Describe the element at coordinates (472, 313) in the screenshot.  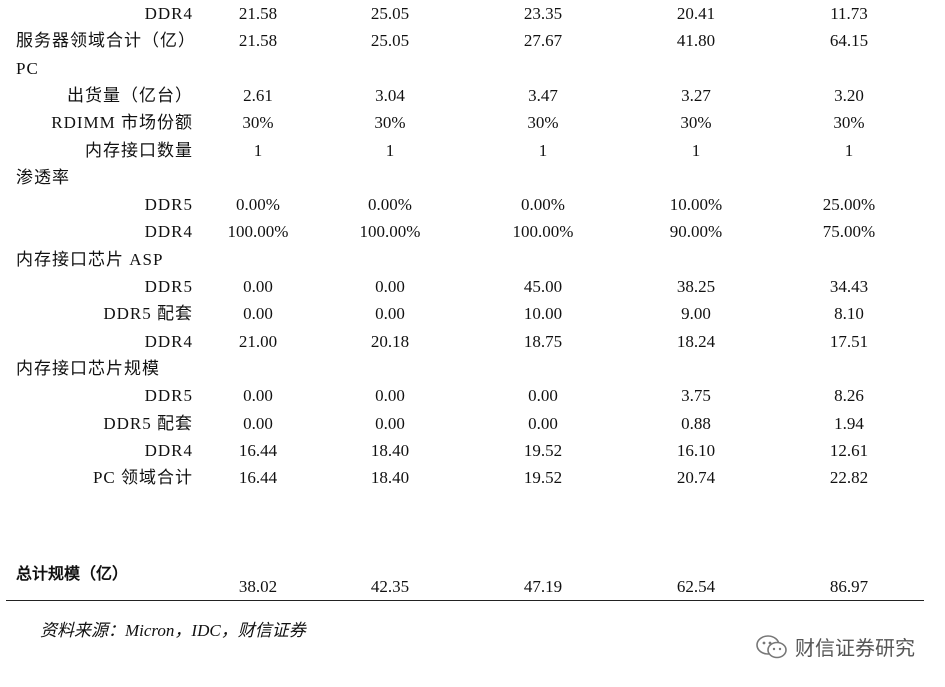
I see `table-row: DDR5 配套 0.00 0.00 10.00 9.00 8.10` at that location.